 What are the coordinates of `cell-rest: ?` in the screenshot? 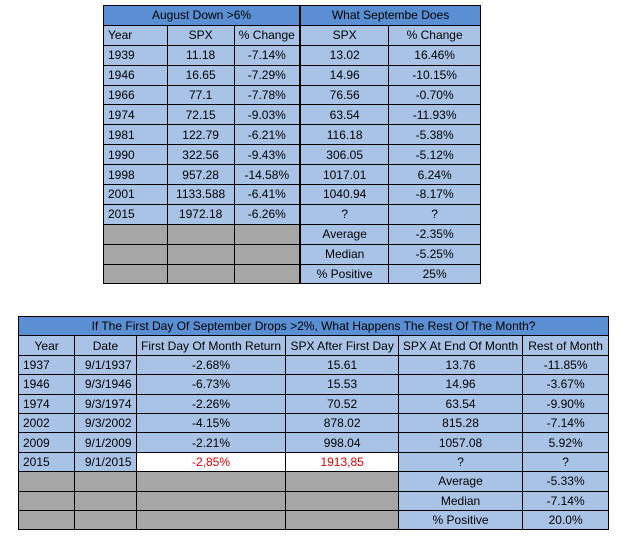 It's located at (565, 462).